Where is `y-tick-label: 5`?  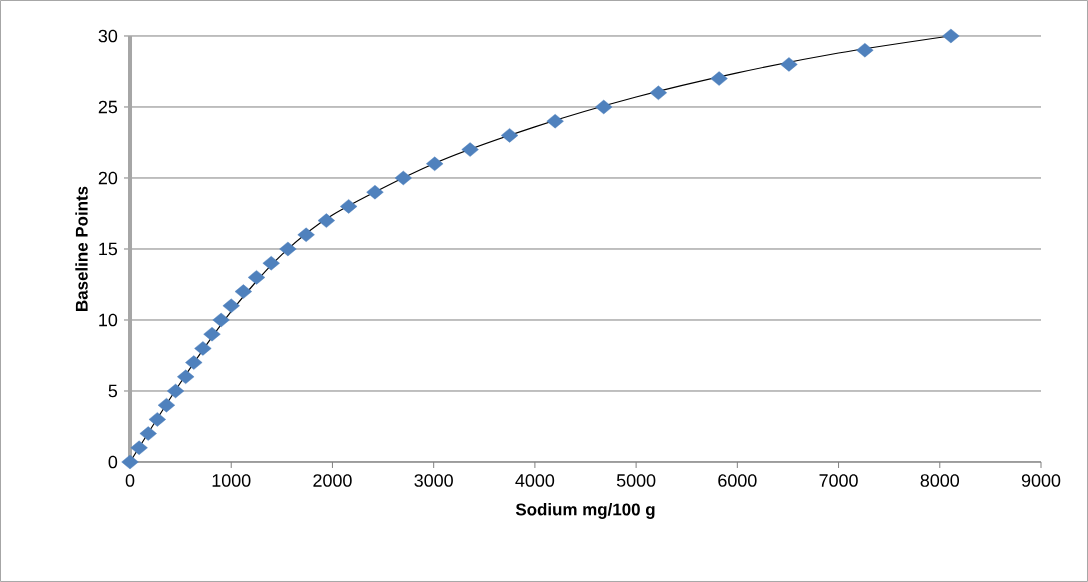
y-tick-label: 5 is located at coordinates (113, 391).